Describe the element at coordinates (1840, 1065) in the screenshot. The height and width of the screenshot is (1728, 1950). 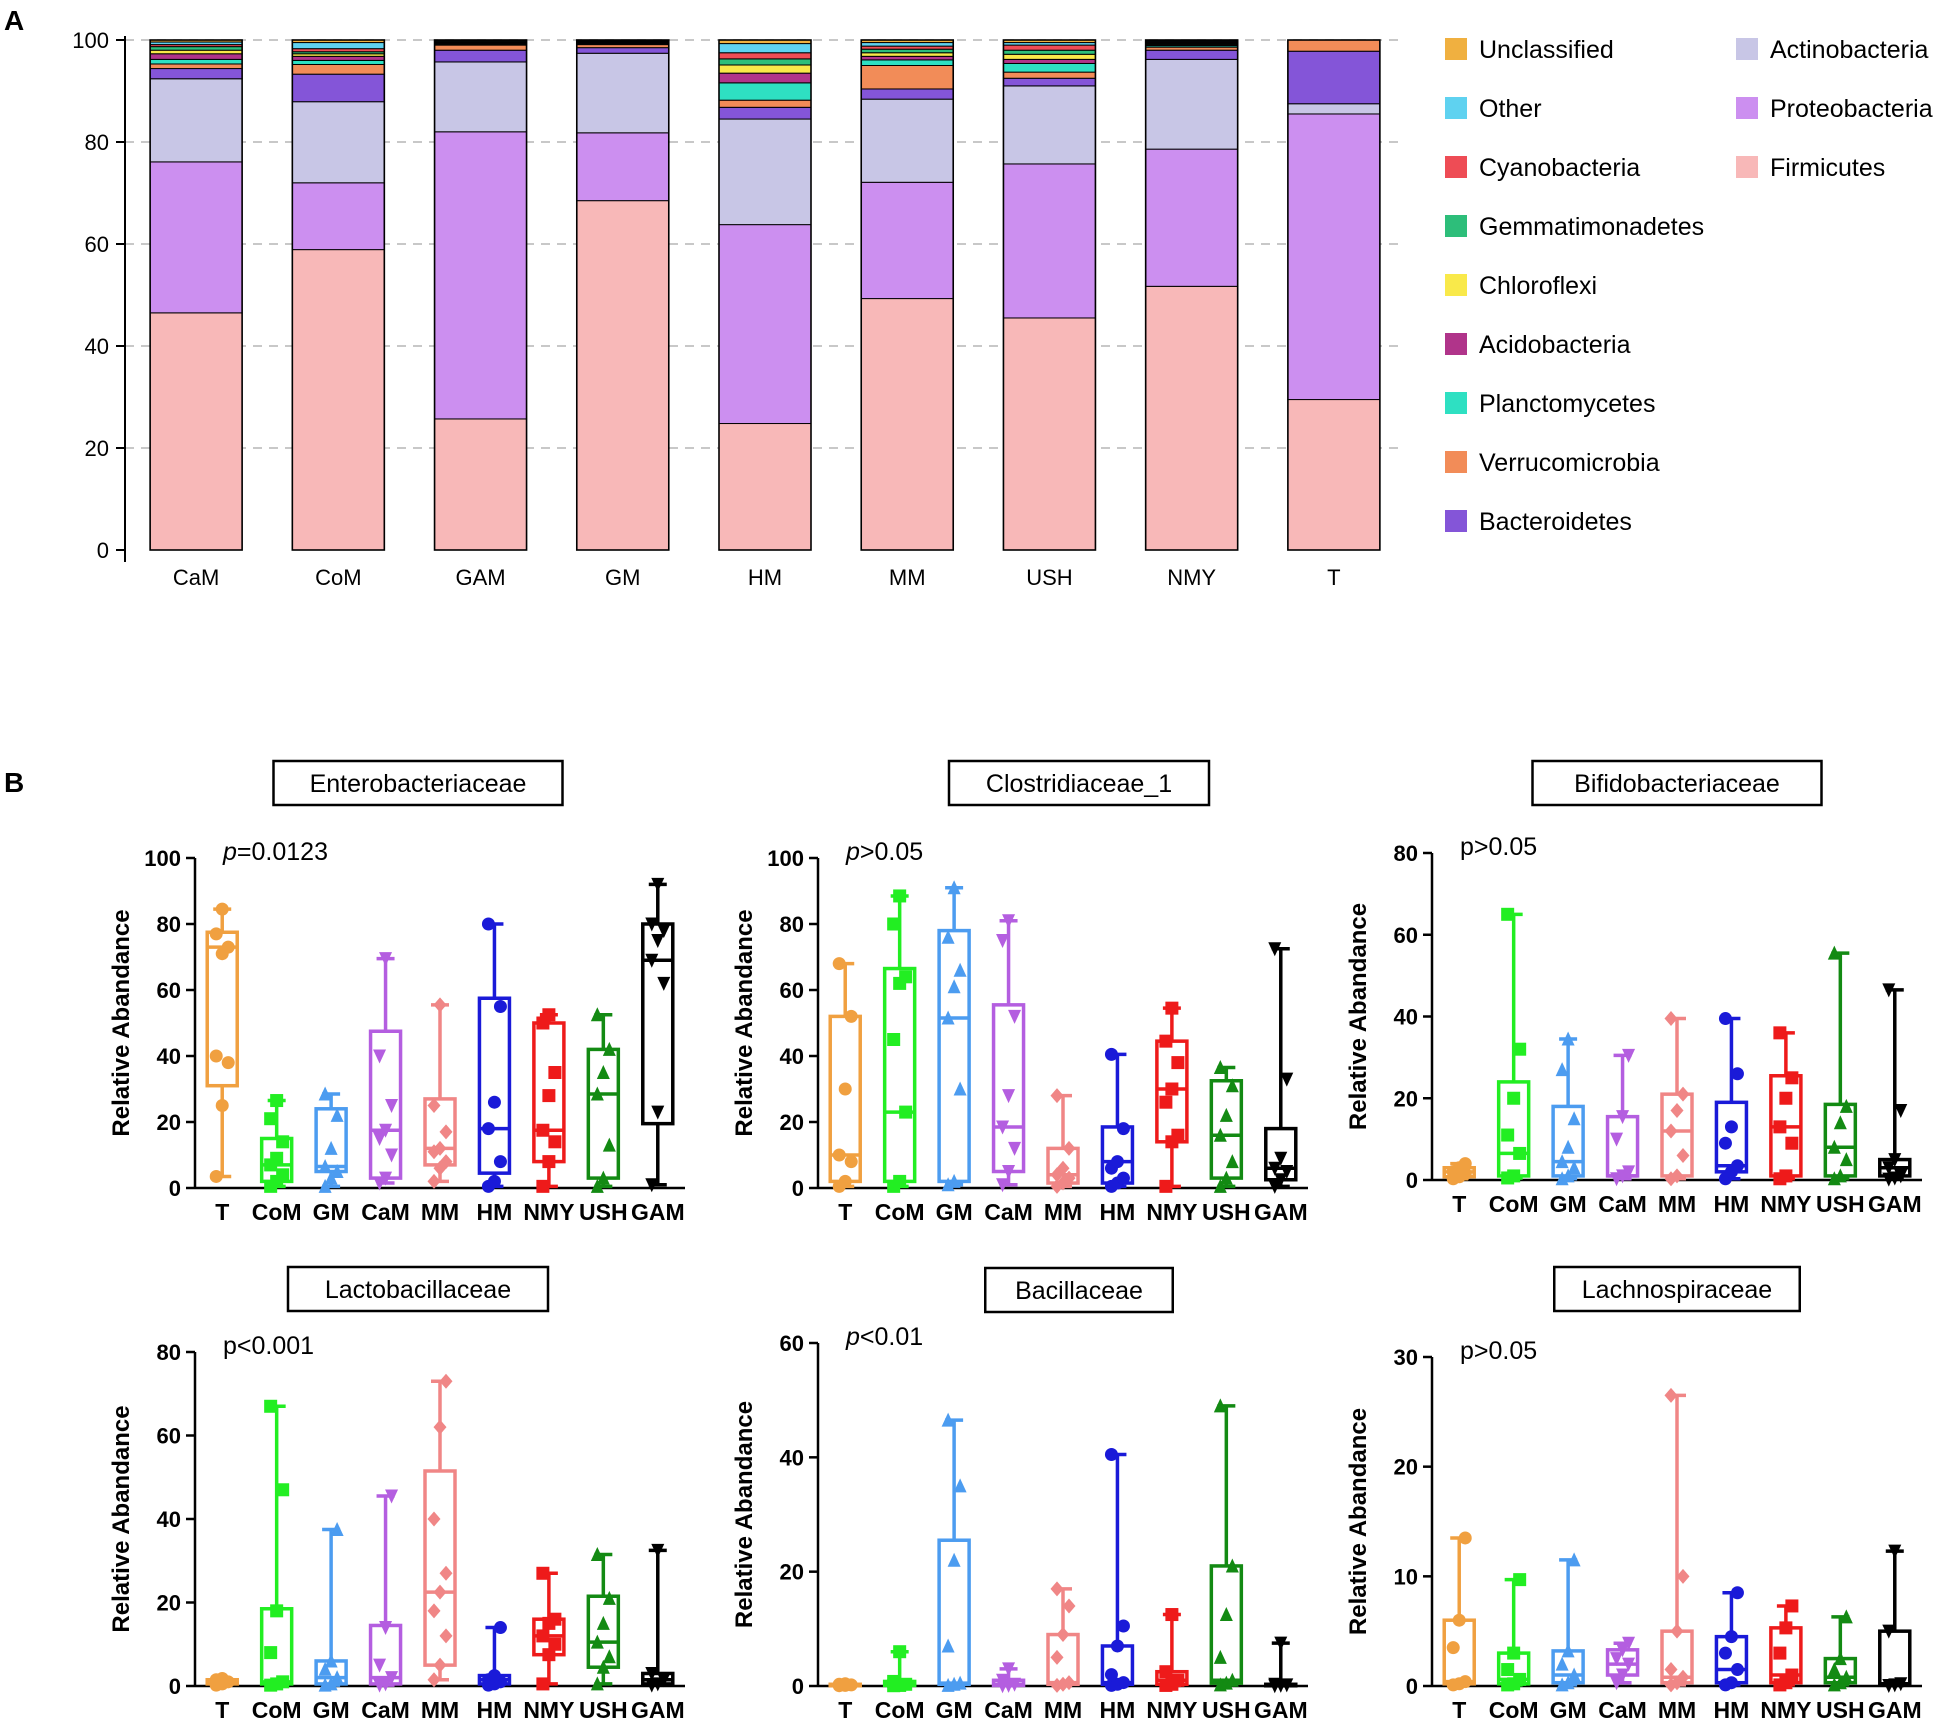
I see `box-group-ush` at that location.